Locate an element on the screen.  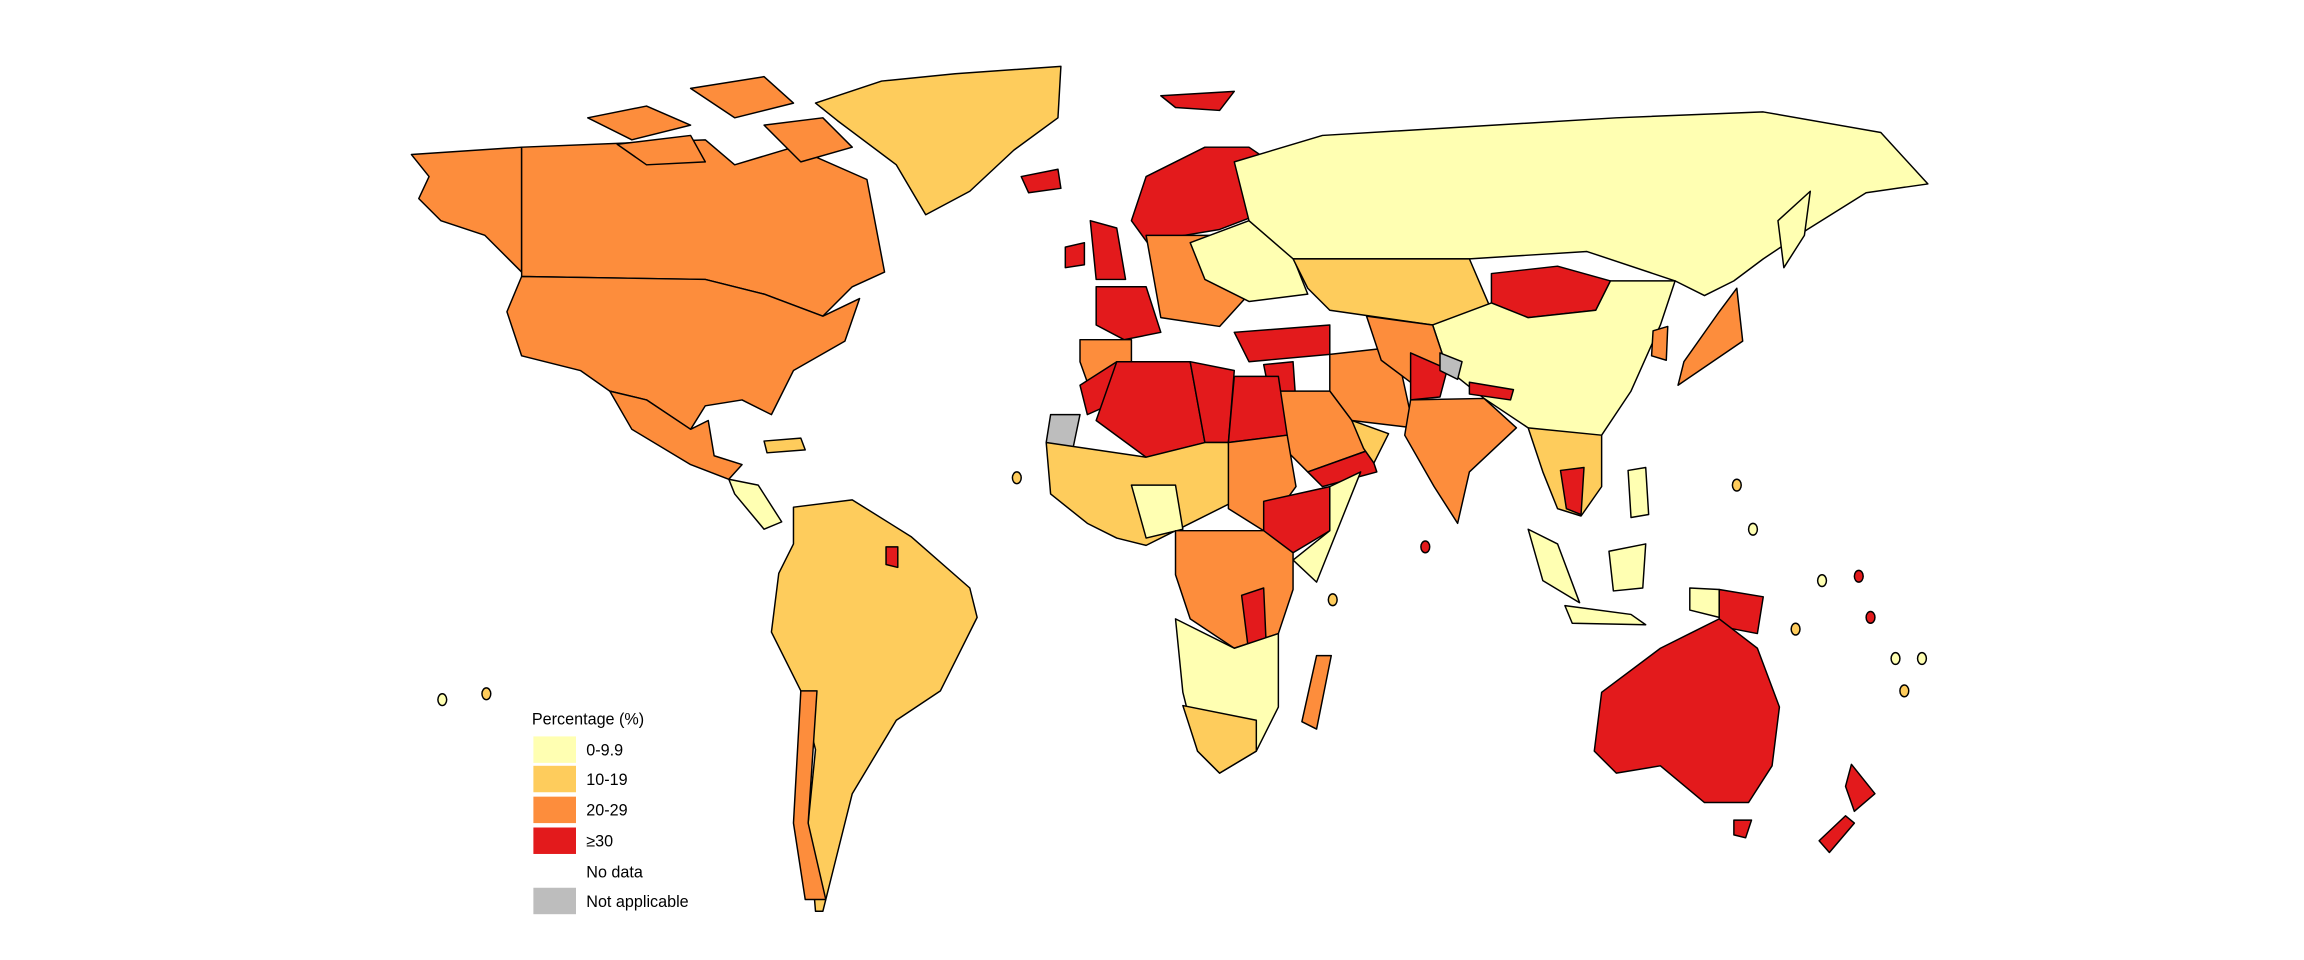
region-new-zealand-south is located at coordinates (1837, 834).